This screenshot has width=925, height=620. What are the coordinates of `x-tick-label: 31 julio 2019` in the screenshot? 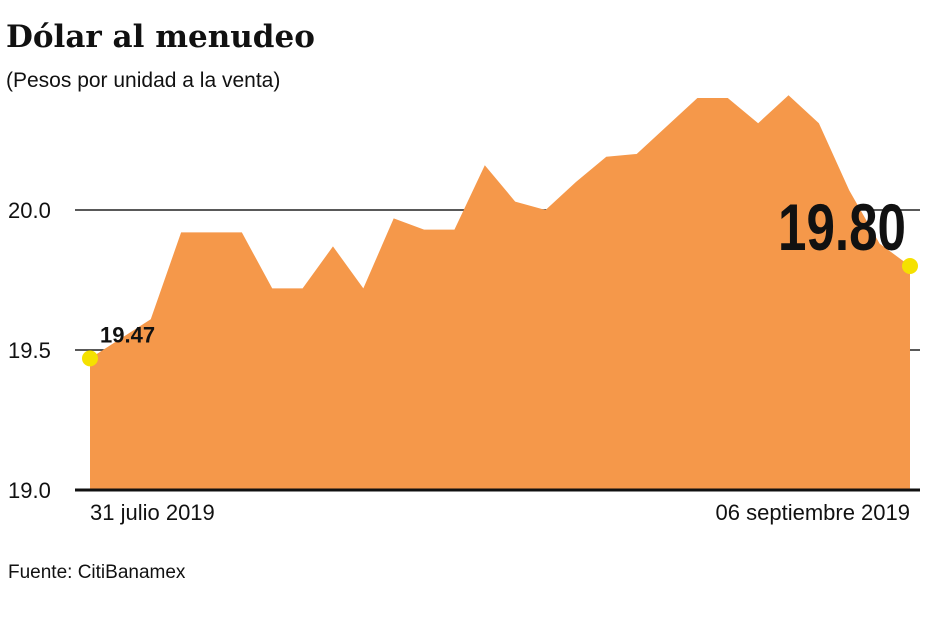 It's located at (152, 512).